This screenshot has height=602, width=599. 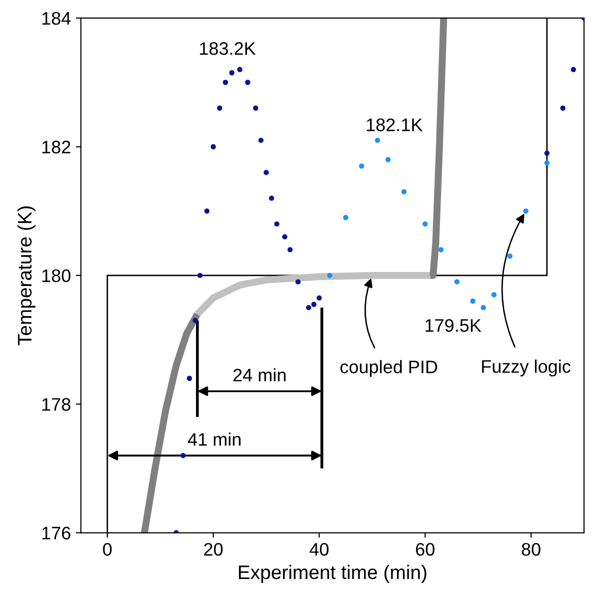 What do you see at coordinates (531, 549) in the screenshot?
I see `x-tick-label: 80` at bounding box center [531, 549].